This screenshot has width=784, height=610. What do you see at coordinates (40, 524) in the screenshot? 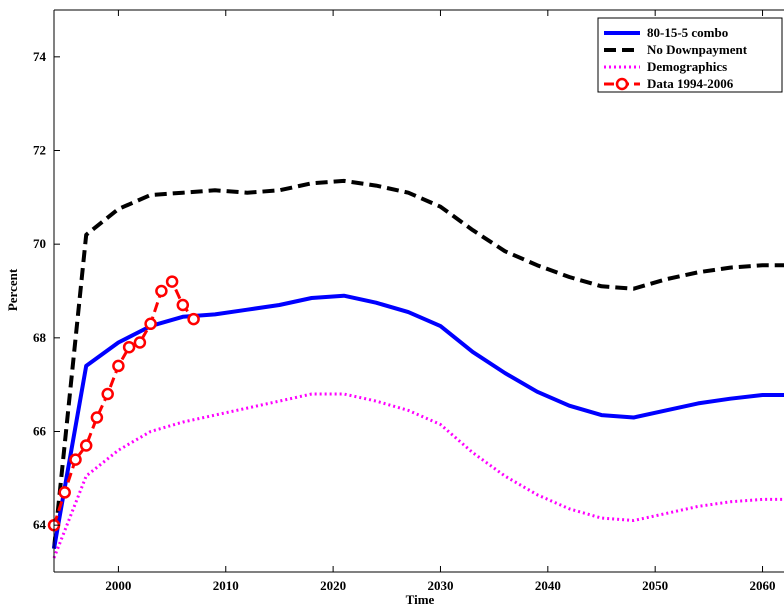
I see `y-tick-label: 64` at bounding box center [40, 524].